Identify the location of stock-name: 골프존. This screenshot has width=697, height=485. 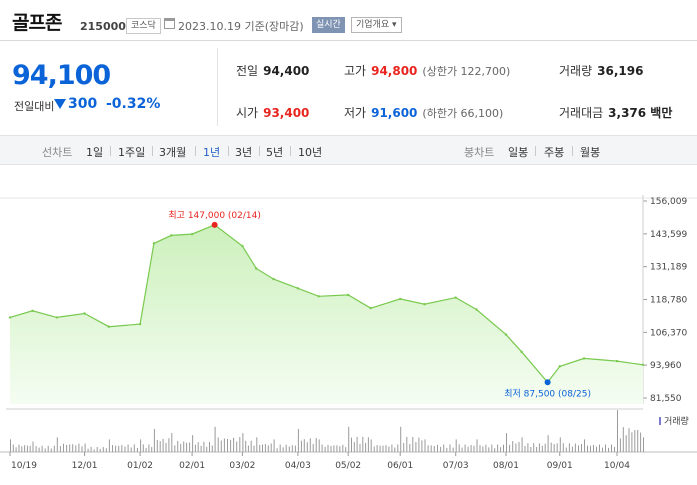
(37, 23).